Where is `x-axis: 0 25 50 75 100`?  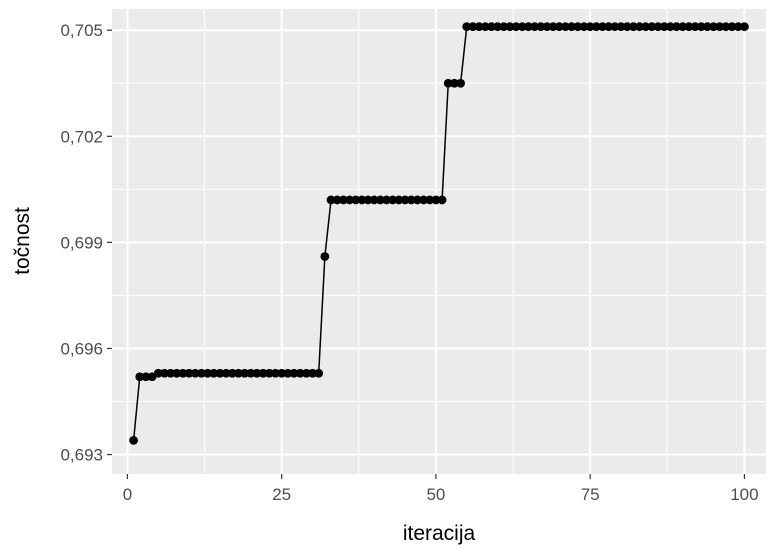 x-axis: 0 25 50 75 100 is located at coordinates (441, 489).